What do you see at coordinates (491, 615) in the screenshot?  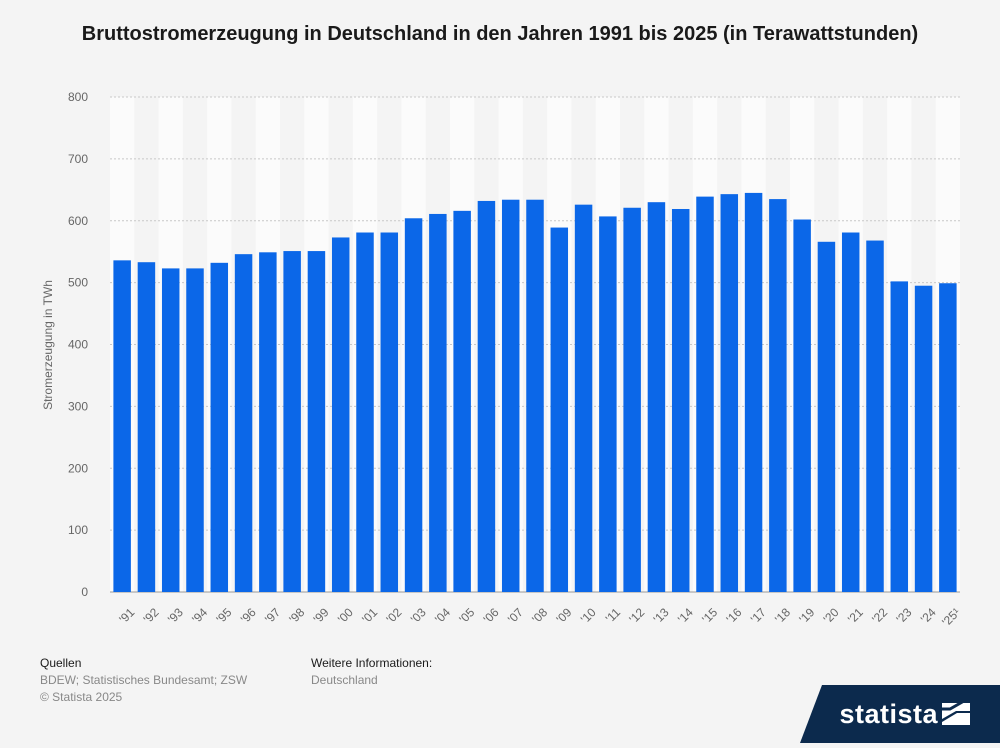 I see `x-tick-label: '06` at bounding box center [491, 615].